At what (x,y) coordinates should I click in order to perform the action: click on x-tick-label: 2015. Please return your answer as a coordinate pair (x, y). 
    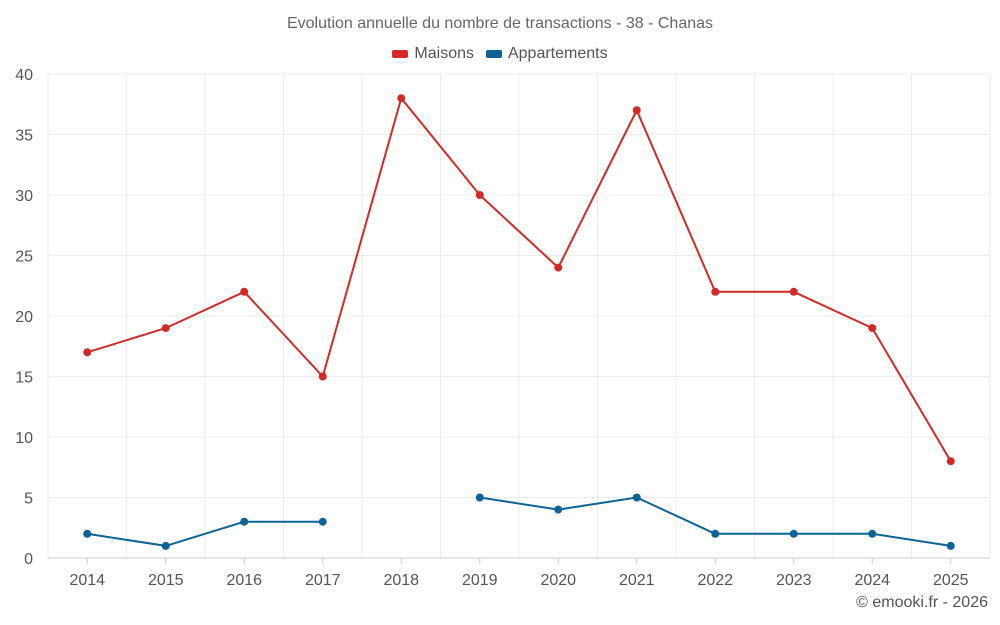
    Looking at the image, I should click on (166, 580).